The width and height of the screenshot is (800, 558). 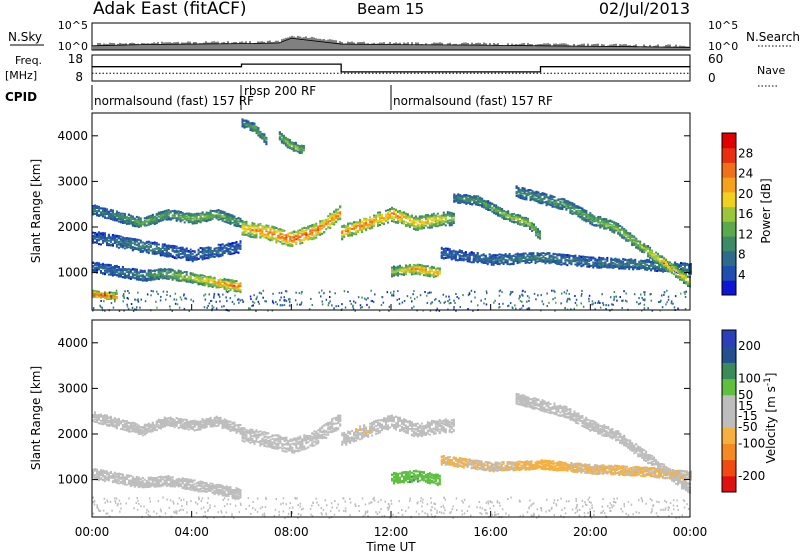 I want to click on nsearch-label: N.Search, so click(x=773, y=37).